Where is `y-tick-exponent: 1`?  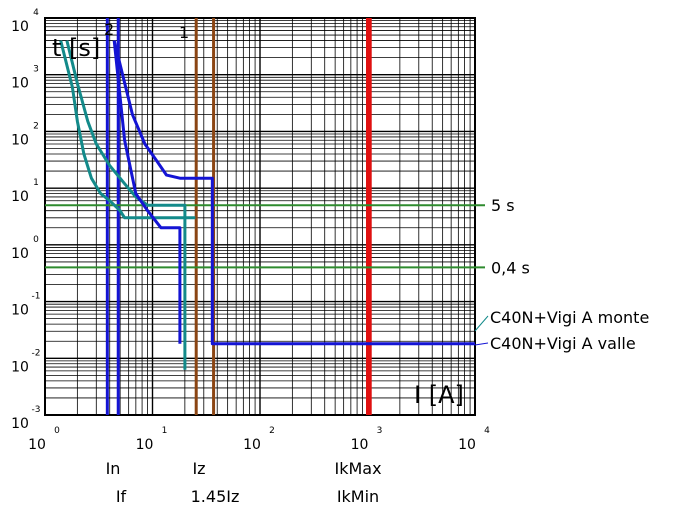 y-tick-exponent: 1 is located at coordinates (36, 183).